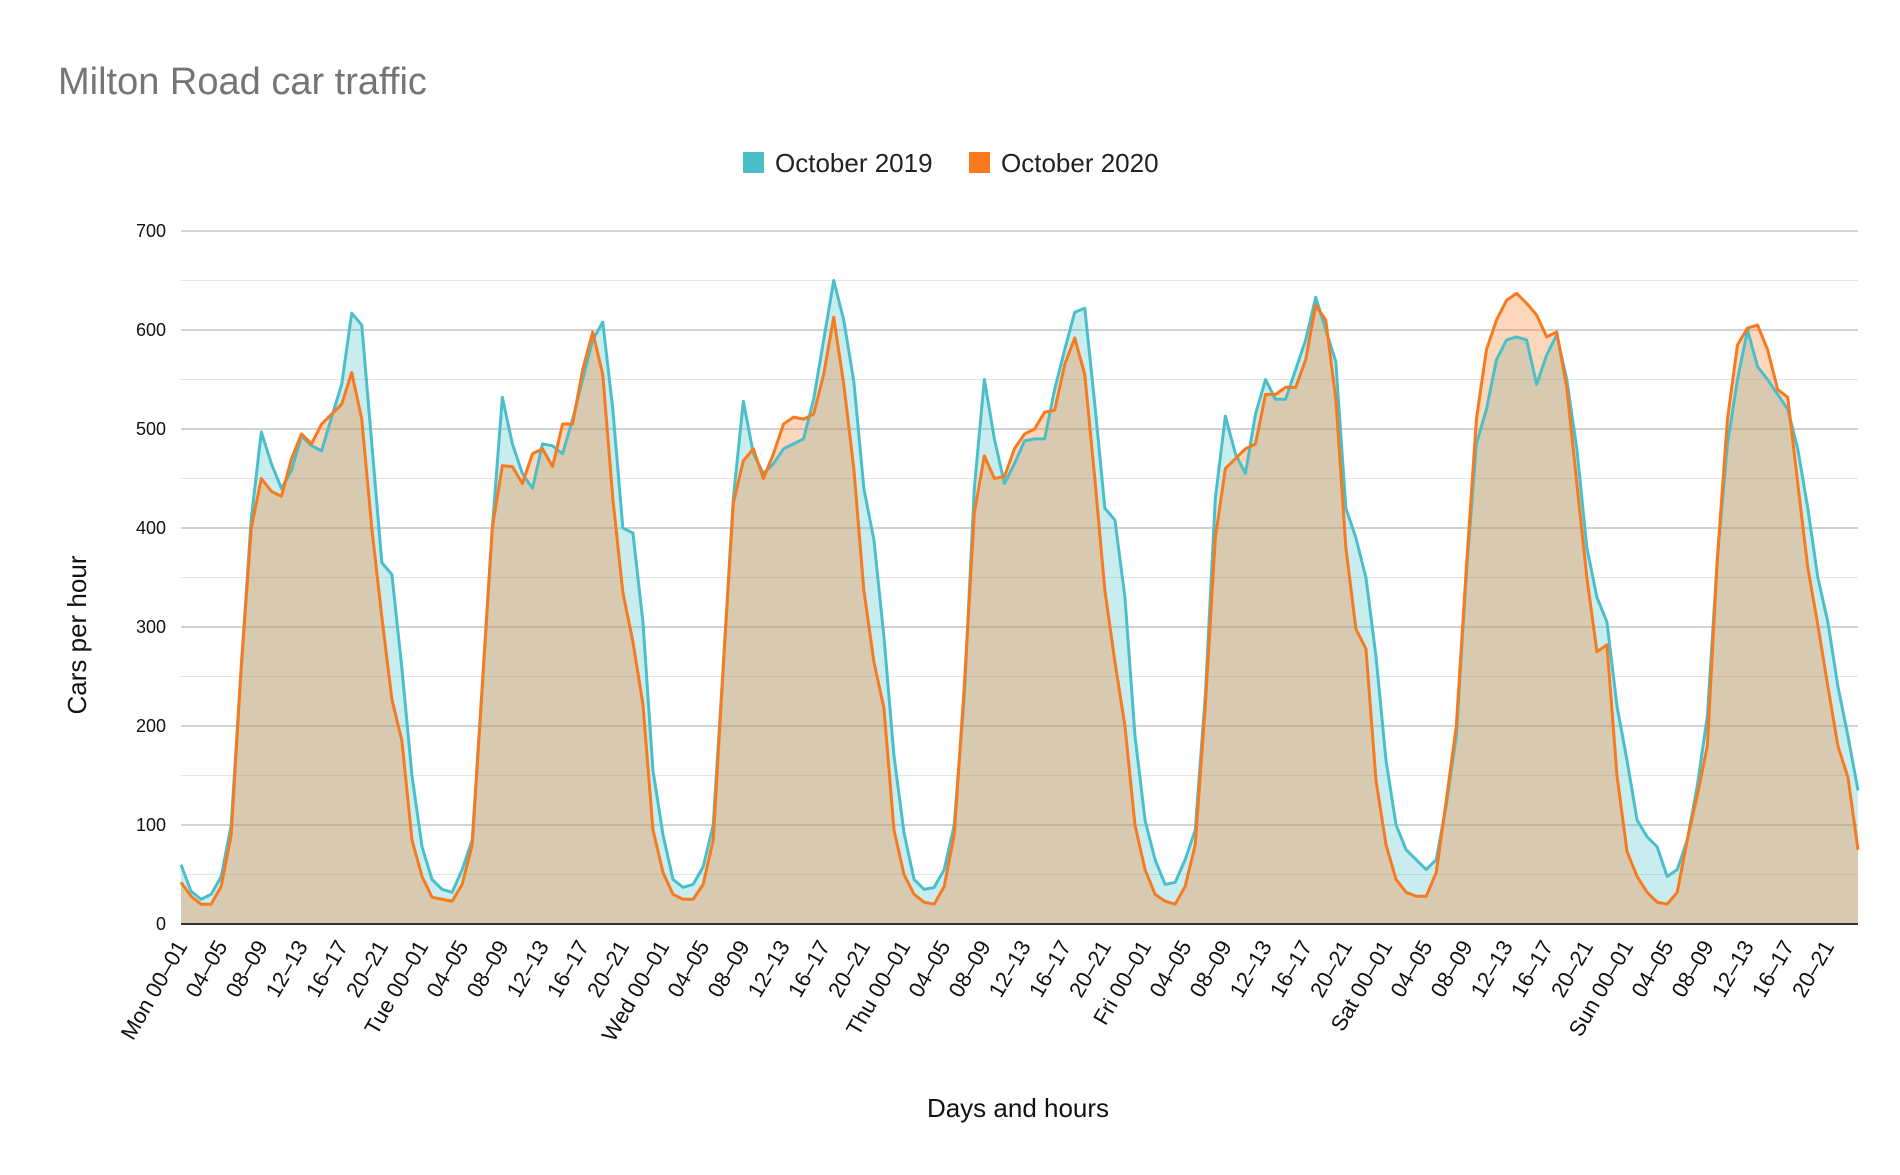 This screenshot has height=1175, width=1900. Describe the element at coordinates (753, 162) in the screenshot. I see `legend-swatch-2019` at that location.